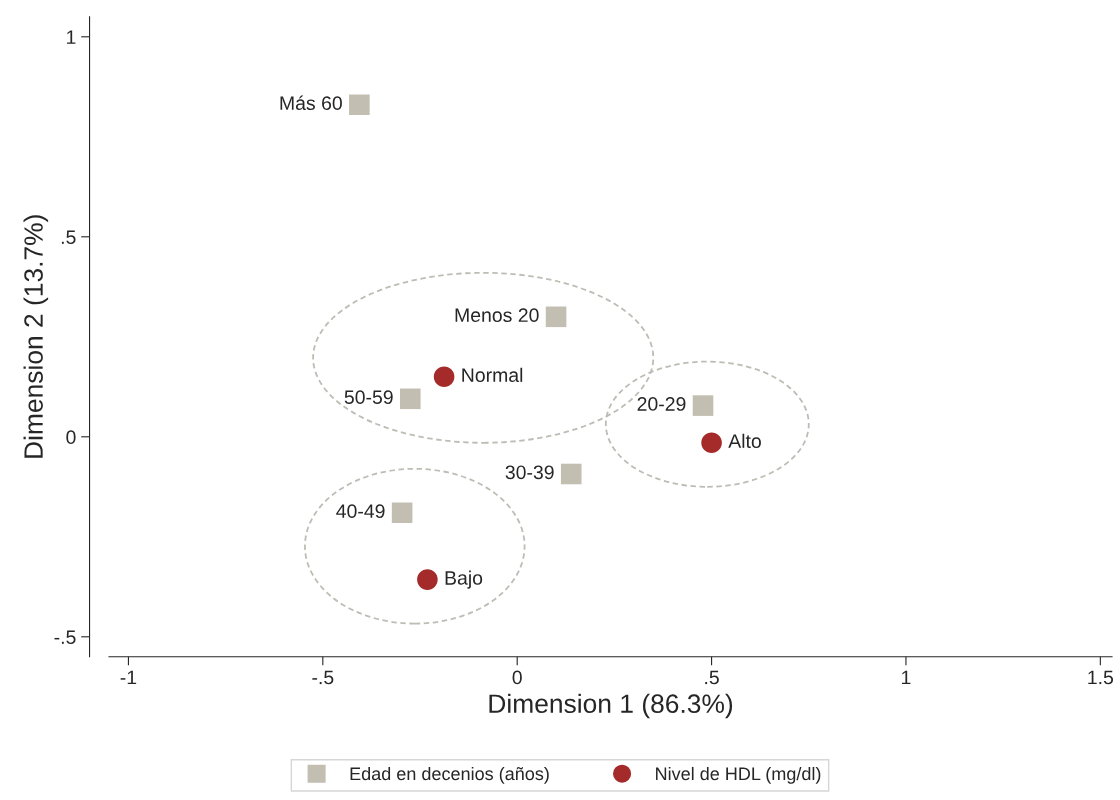 The height and width of the screenshot is (800, 1120). I want to click on x-axis-title: Dimension 1 (86.3%), so click(611, 706).